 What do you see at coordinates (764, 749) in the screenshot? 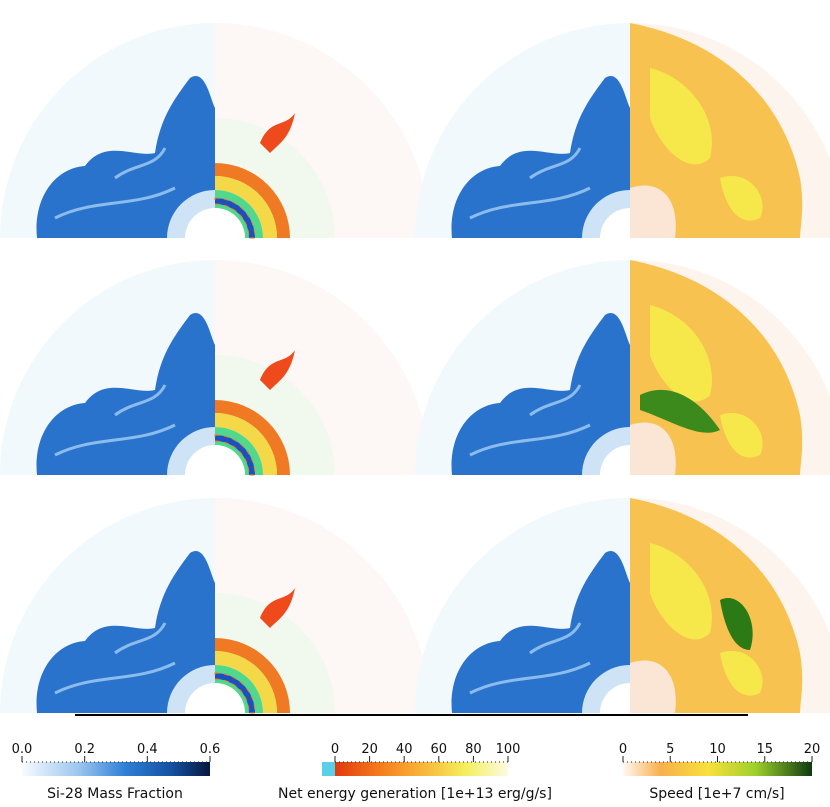
I see `tick-label: 15` at bounding box center [764, 749].